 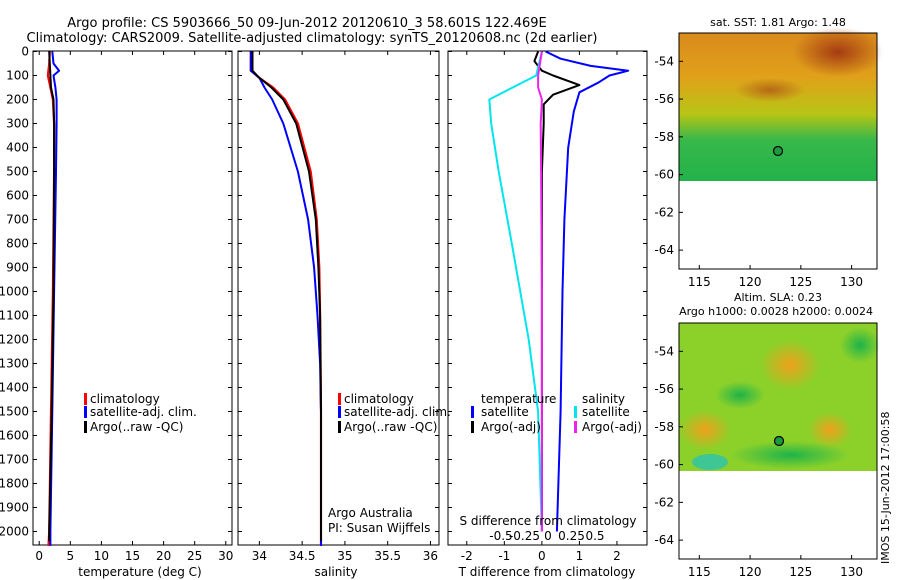 What do you see at coordinates (838, 52) in the screenshot?
I see `sst-warm-core` at bounding box center [838, 52].